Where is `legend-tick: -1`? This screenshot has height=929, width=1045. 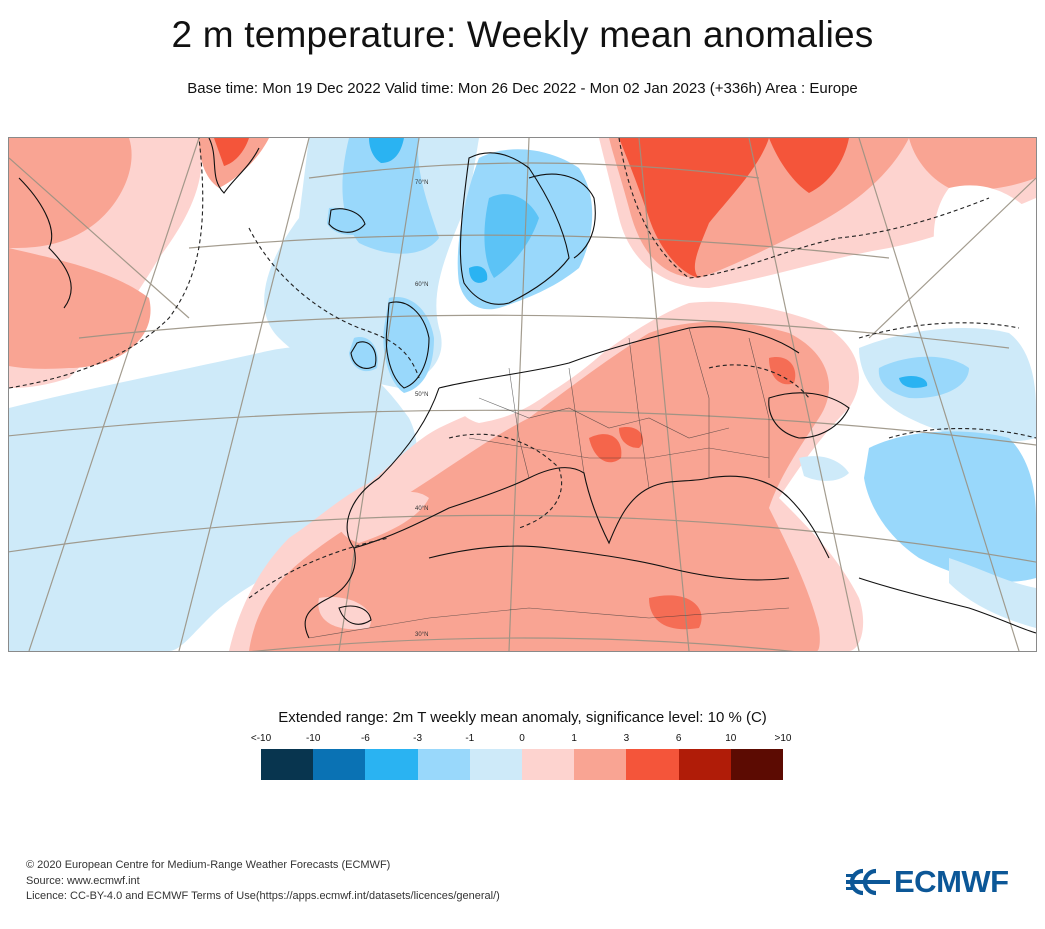 legend-tick: -1 is located at coordinates (470, 738).